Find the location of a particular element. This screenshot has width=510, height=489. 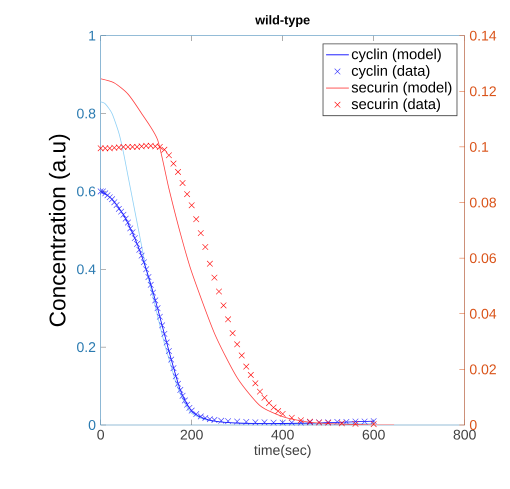

y2-tick-label: 0.12 is located at coordinates (483, 91).